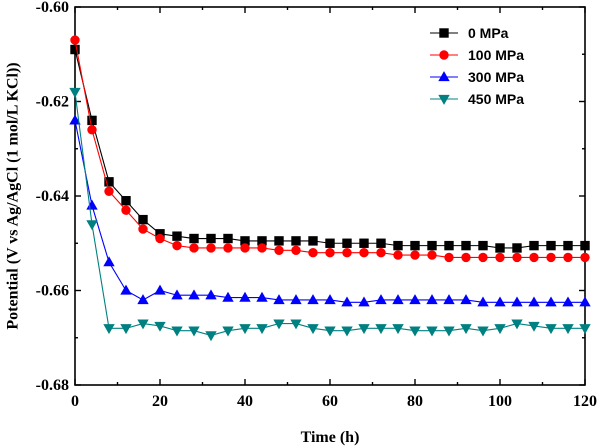 The width and height of the screenshot is (600, 447). Describe the element at coordinates (496, 99) in the screenshot. I see `legend-label: 450 MPa` at that location.